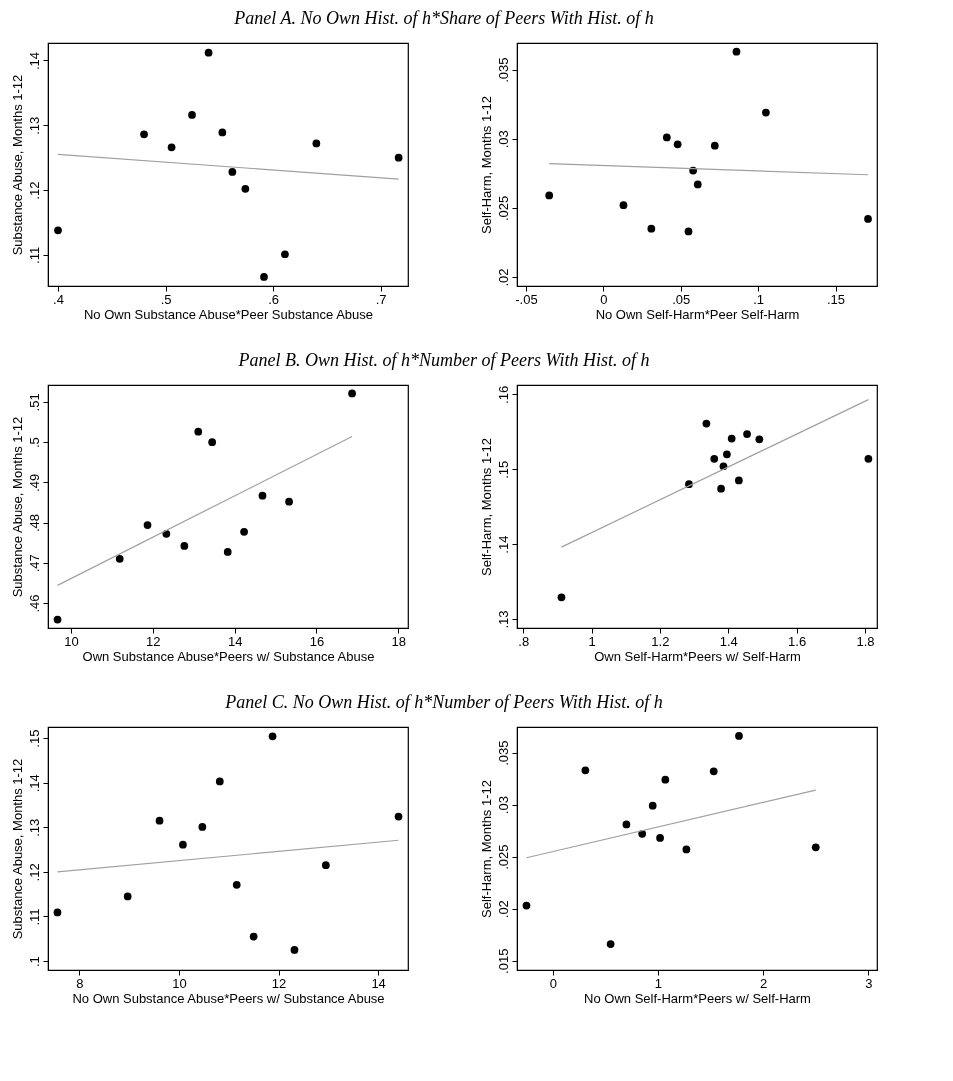 This screenshot has width=953, height=1081. What do you see at coordinates (179, 983) in the screenshot?
I see `x-tick-label: 10` at bounding box center [179, 983].